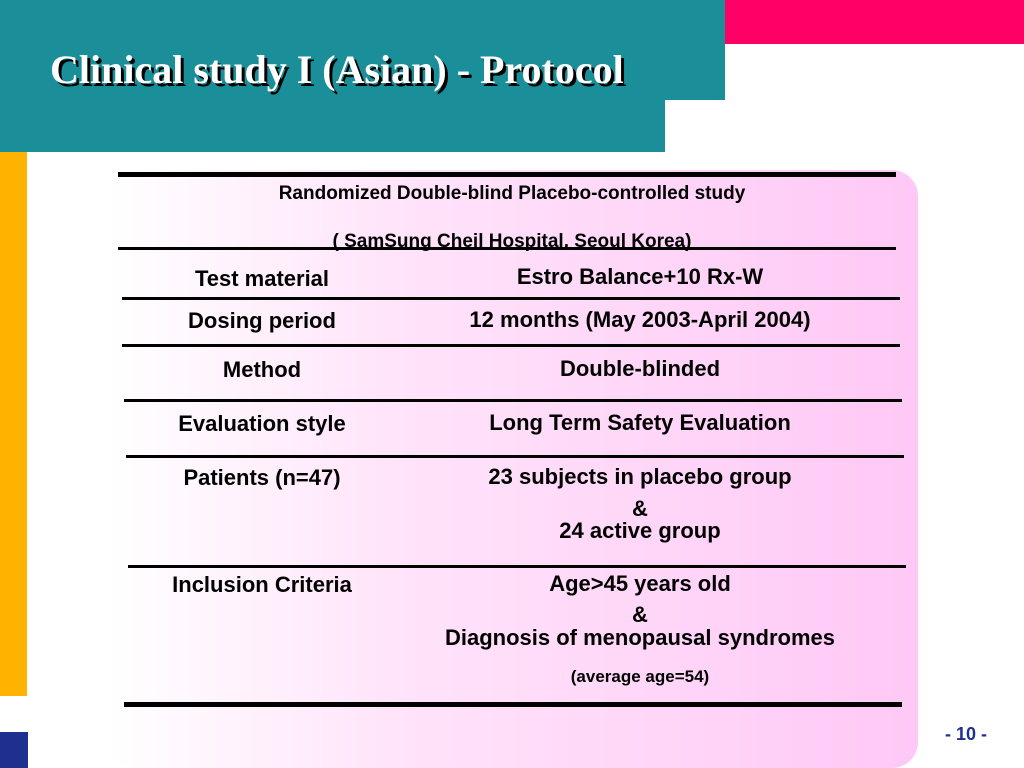  Describe the element at coordinates (640, 276) in the screenshot. I see `row-value-test-material: Estro Balance+10 Rx-W` at that location.